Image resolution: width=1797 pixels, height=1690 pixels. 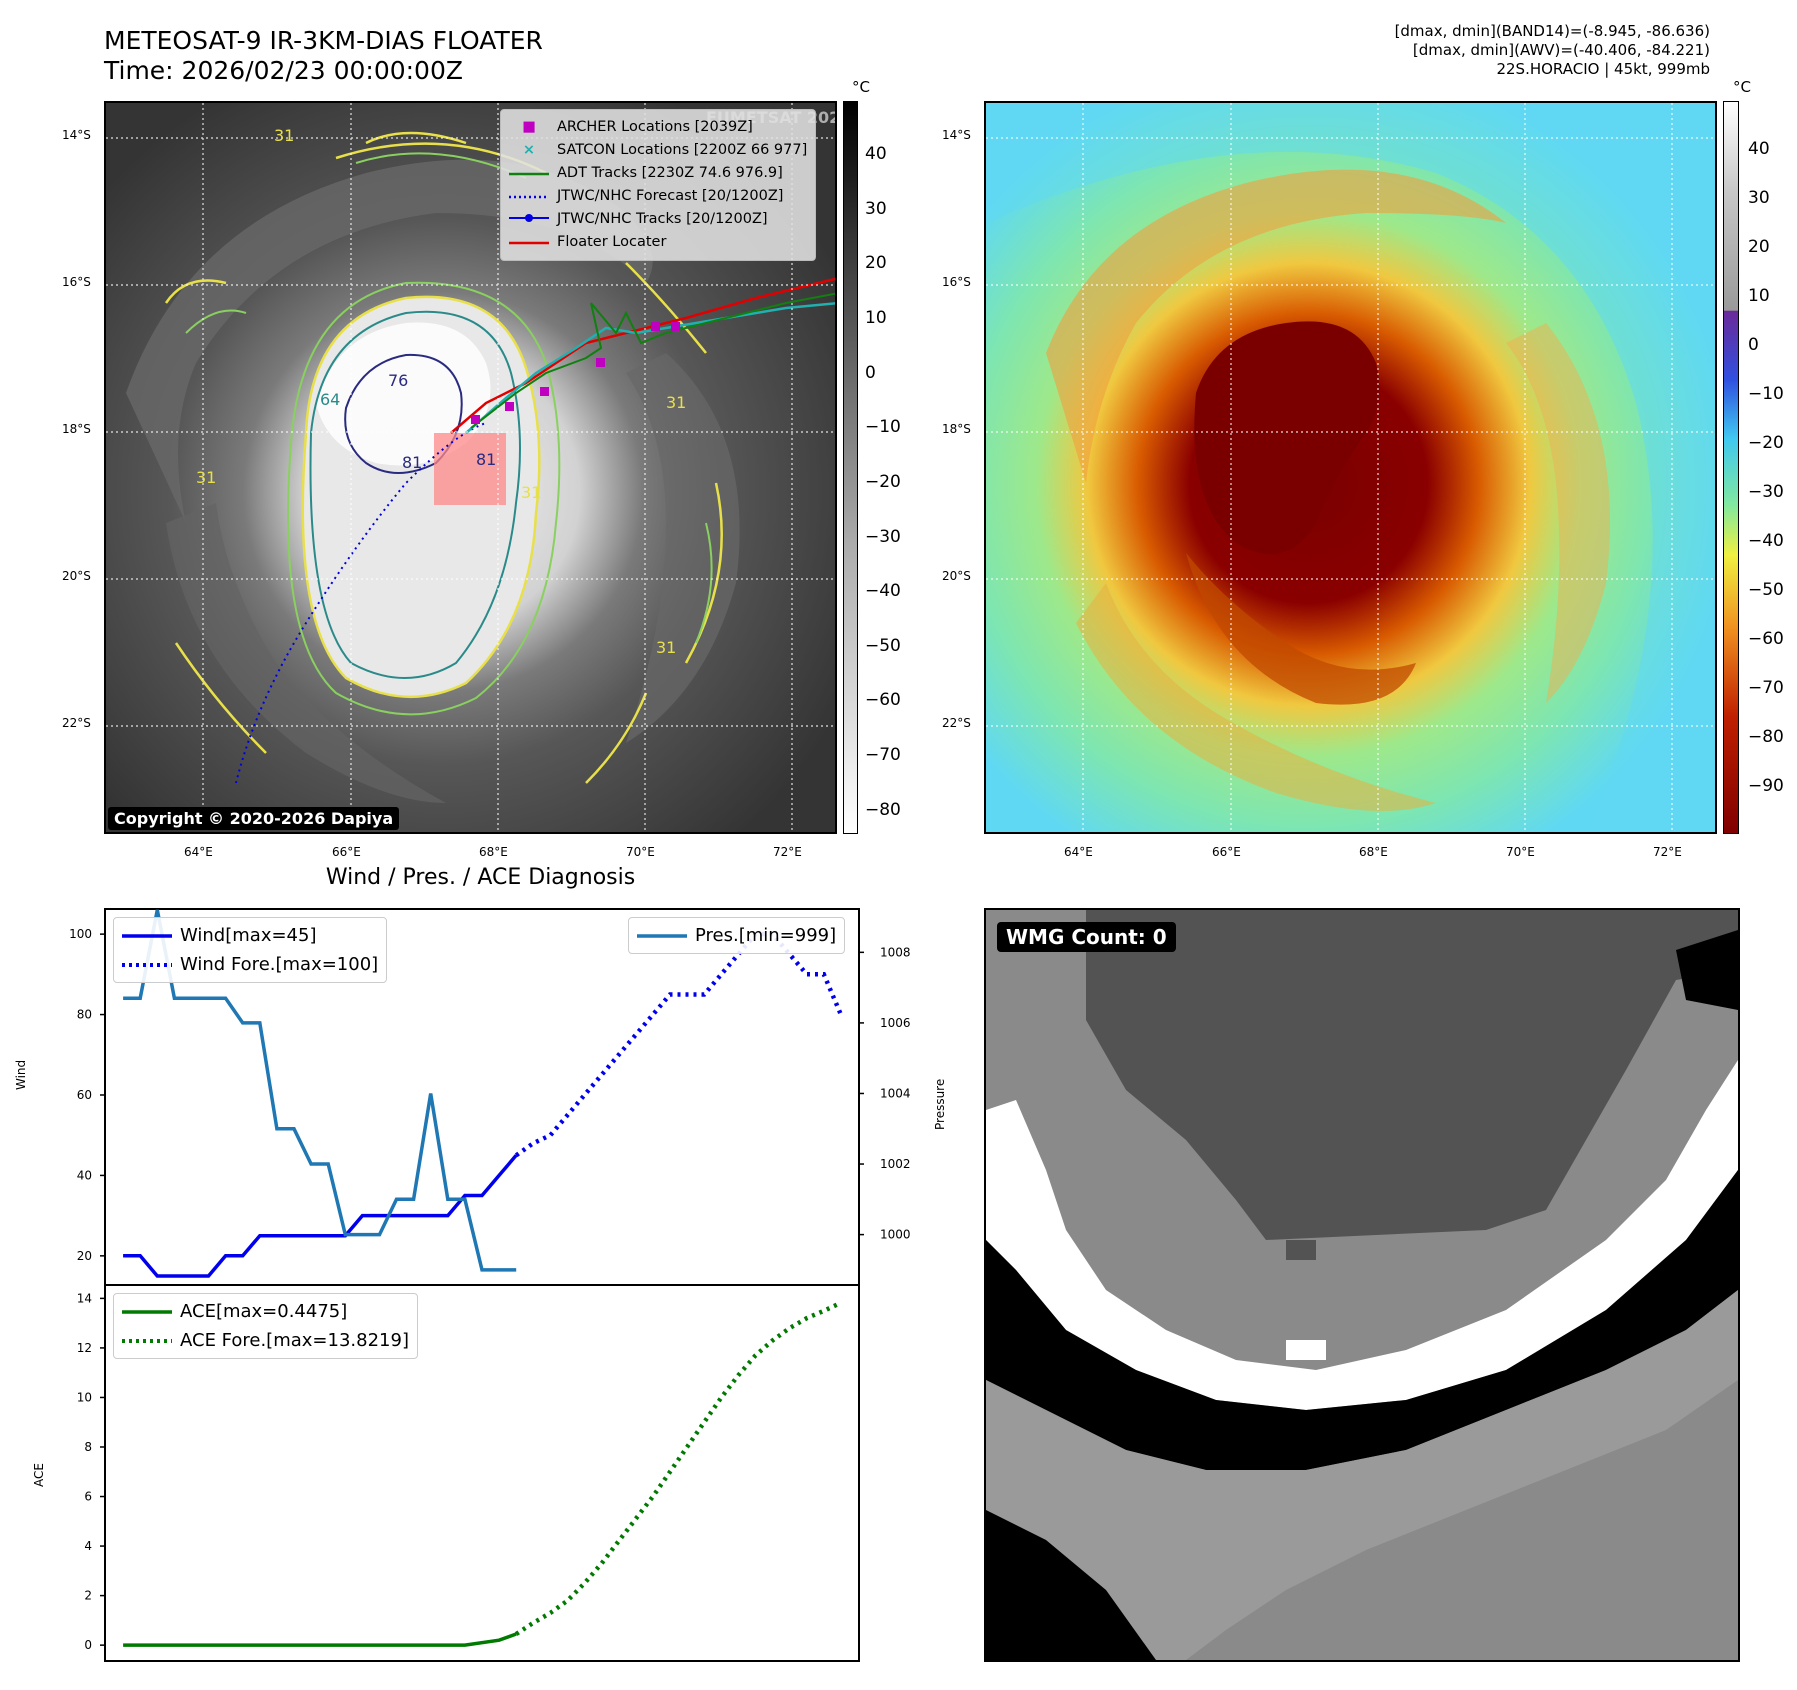 What do you see at coordinates (88, 1497) in the screenshot?
I see `ace-tick-label: 6` at bounding box center [88, 1497].